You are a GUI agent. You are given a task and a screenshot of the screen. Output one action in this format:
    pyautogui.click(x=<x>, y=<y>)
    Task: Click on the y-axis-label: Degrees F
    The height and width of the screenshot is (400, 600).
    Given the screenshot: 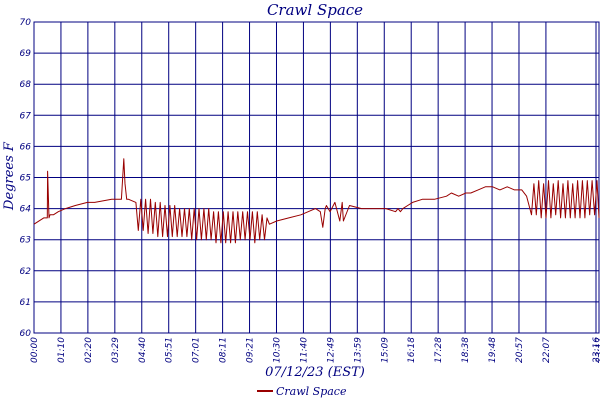 What is the action you would take?
    pyautogui.click(x=9, y=176)
    